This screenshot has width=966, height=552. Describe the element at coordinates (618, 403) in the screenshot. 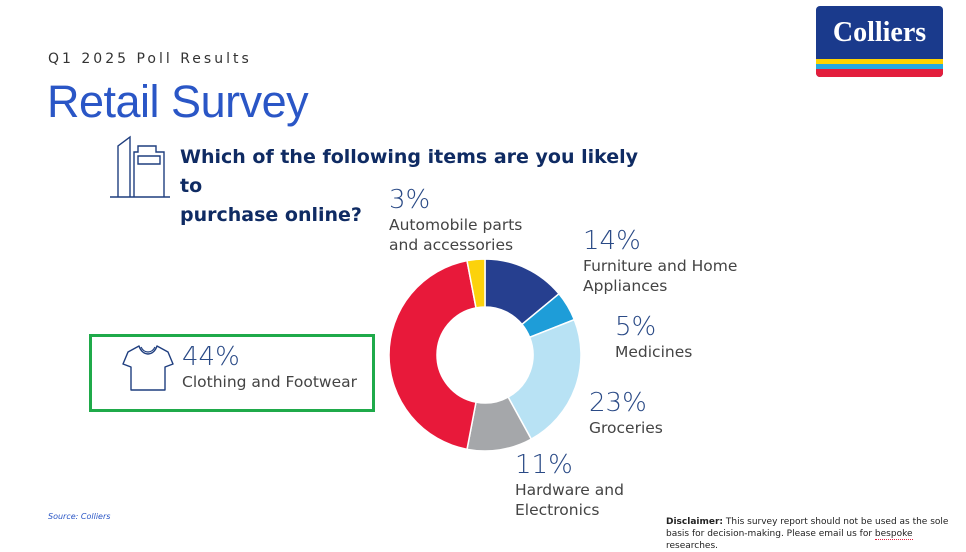

I see `pct-groceries: 23%` at that location.